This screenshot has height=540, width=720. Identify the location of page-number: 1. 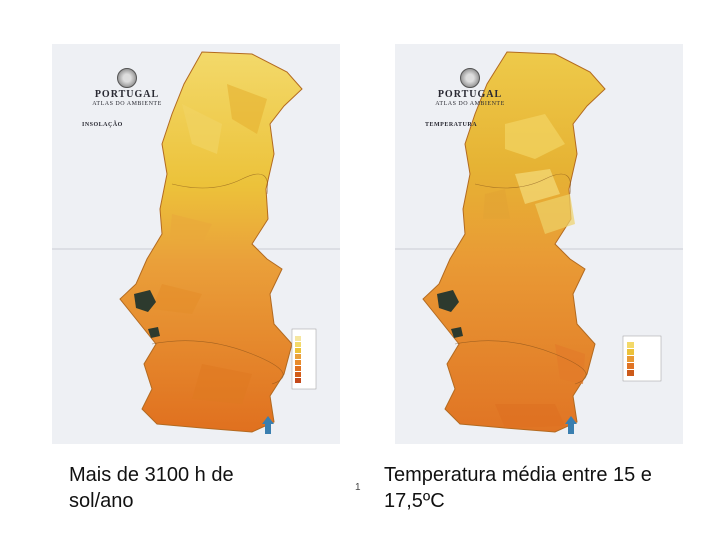
(358, 487).